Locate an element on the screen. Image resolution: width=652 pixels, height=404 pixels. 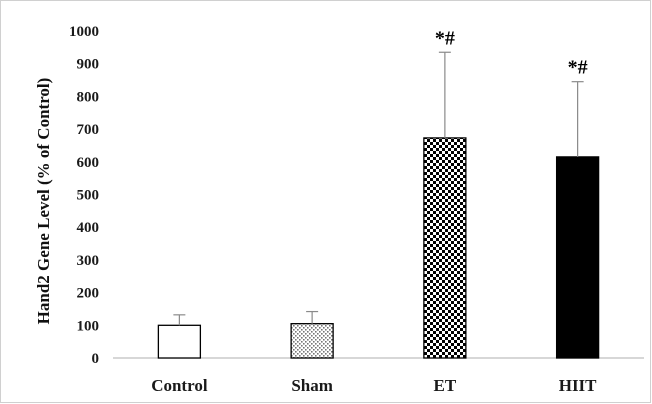
y-tick-label: 400 is located at coordinates (88, 228).